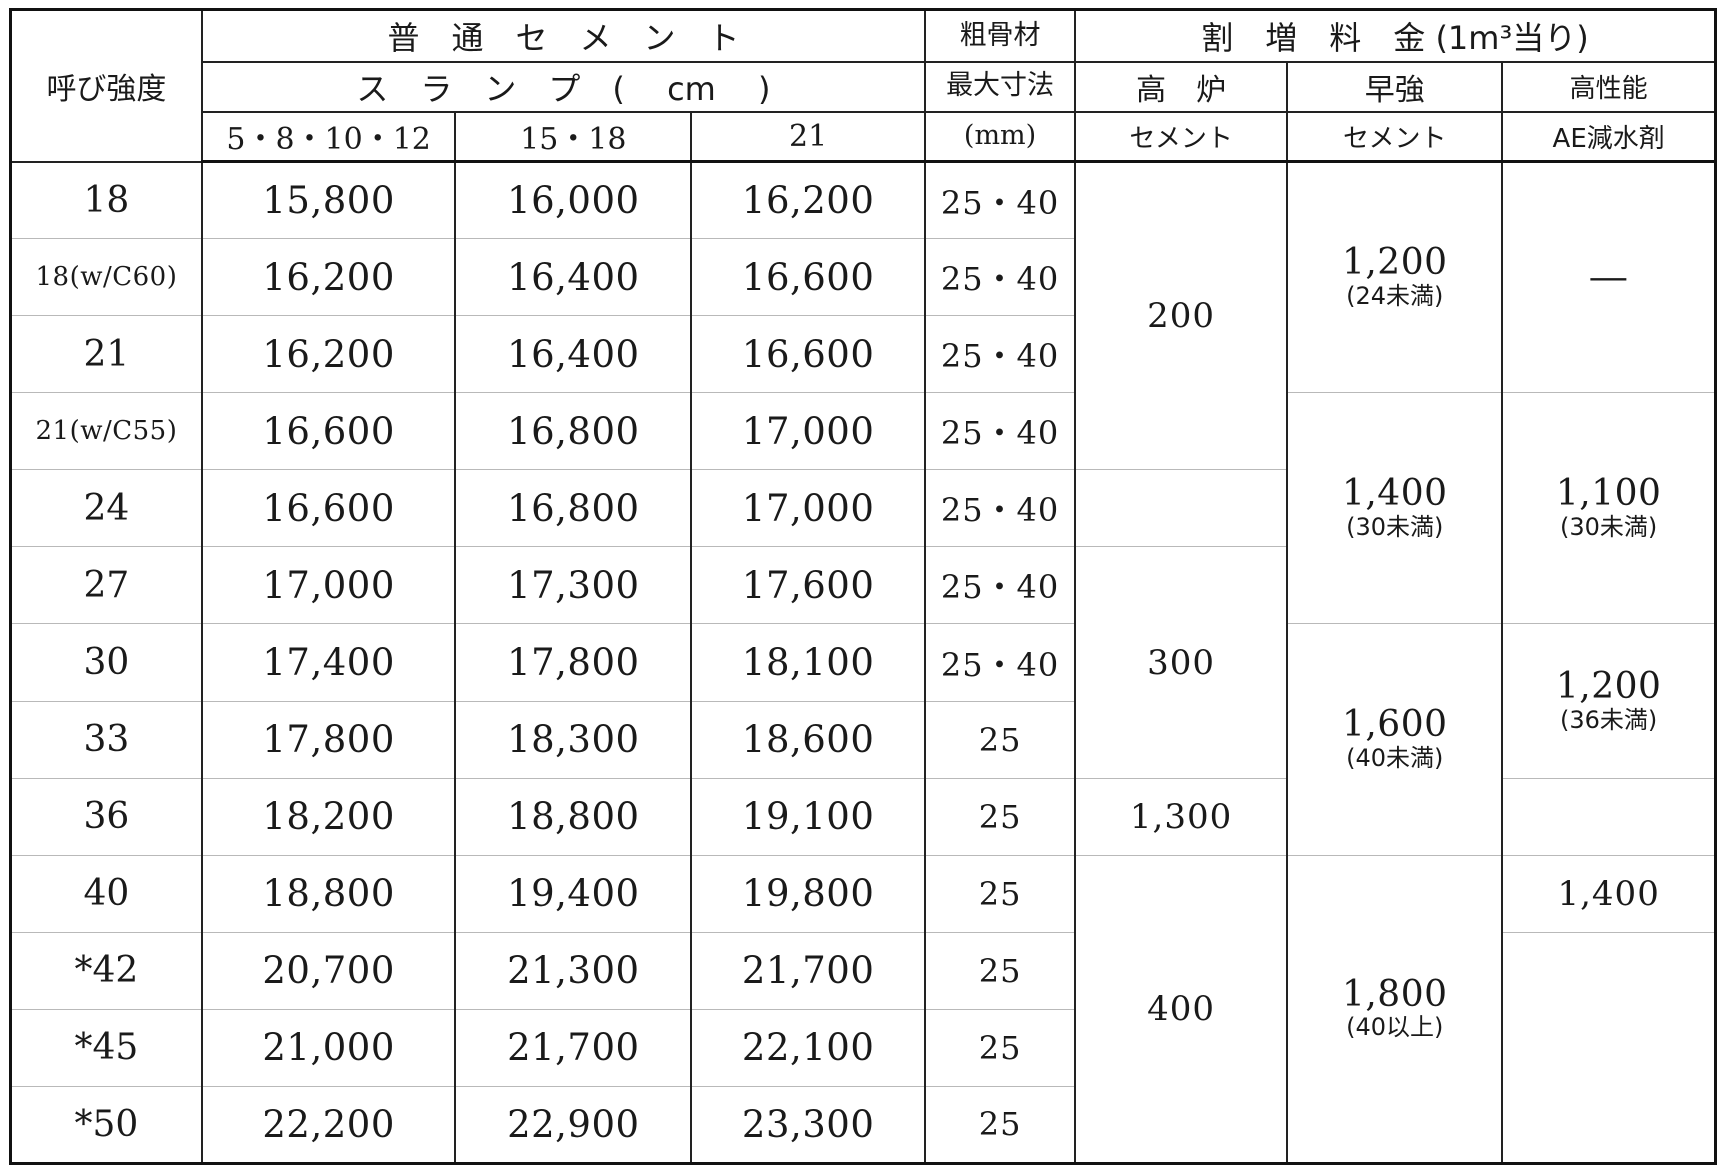 The width and height of the screenshot is (1722, 1173). Describe the element at coordinates (573, 137) in the screenshot. I see `header-slump-col-2: 15・18` at that location.